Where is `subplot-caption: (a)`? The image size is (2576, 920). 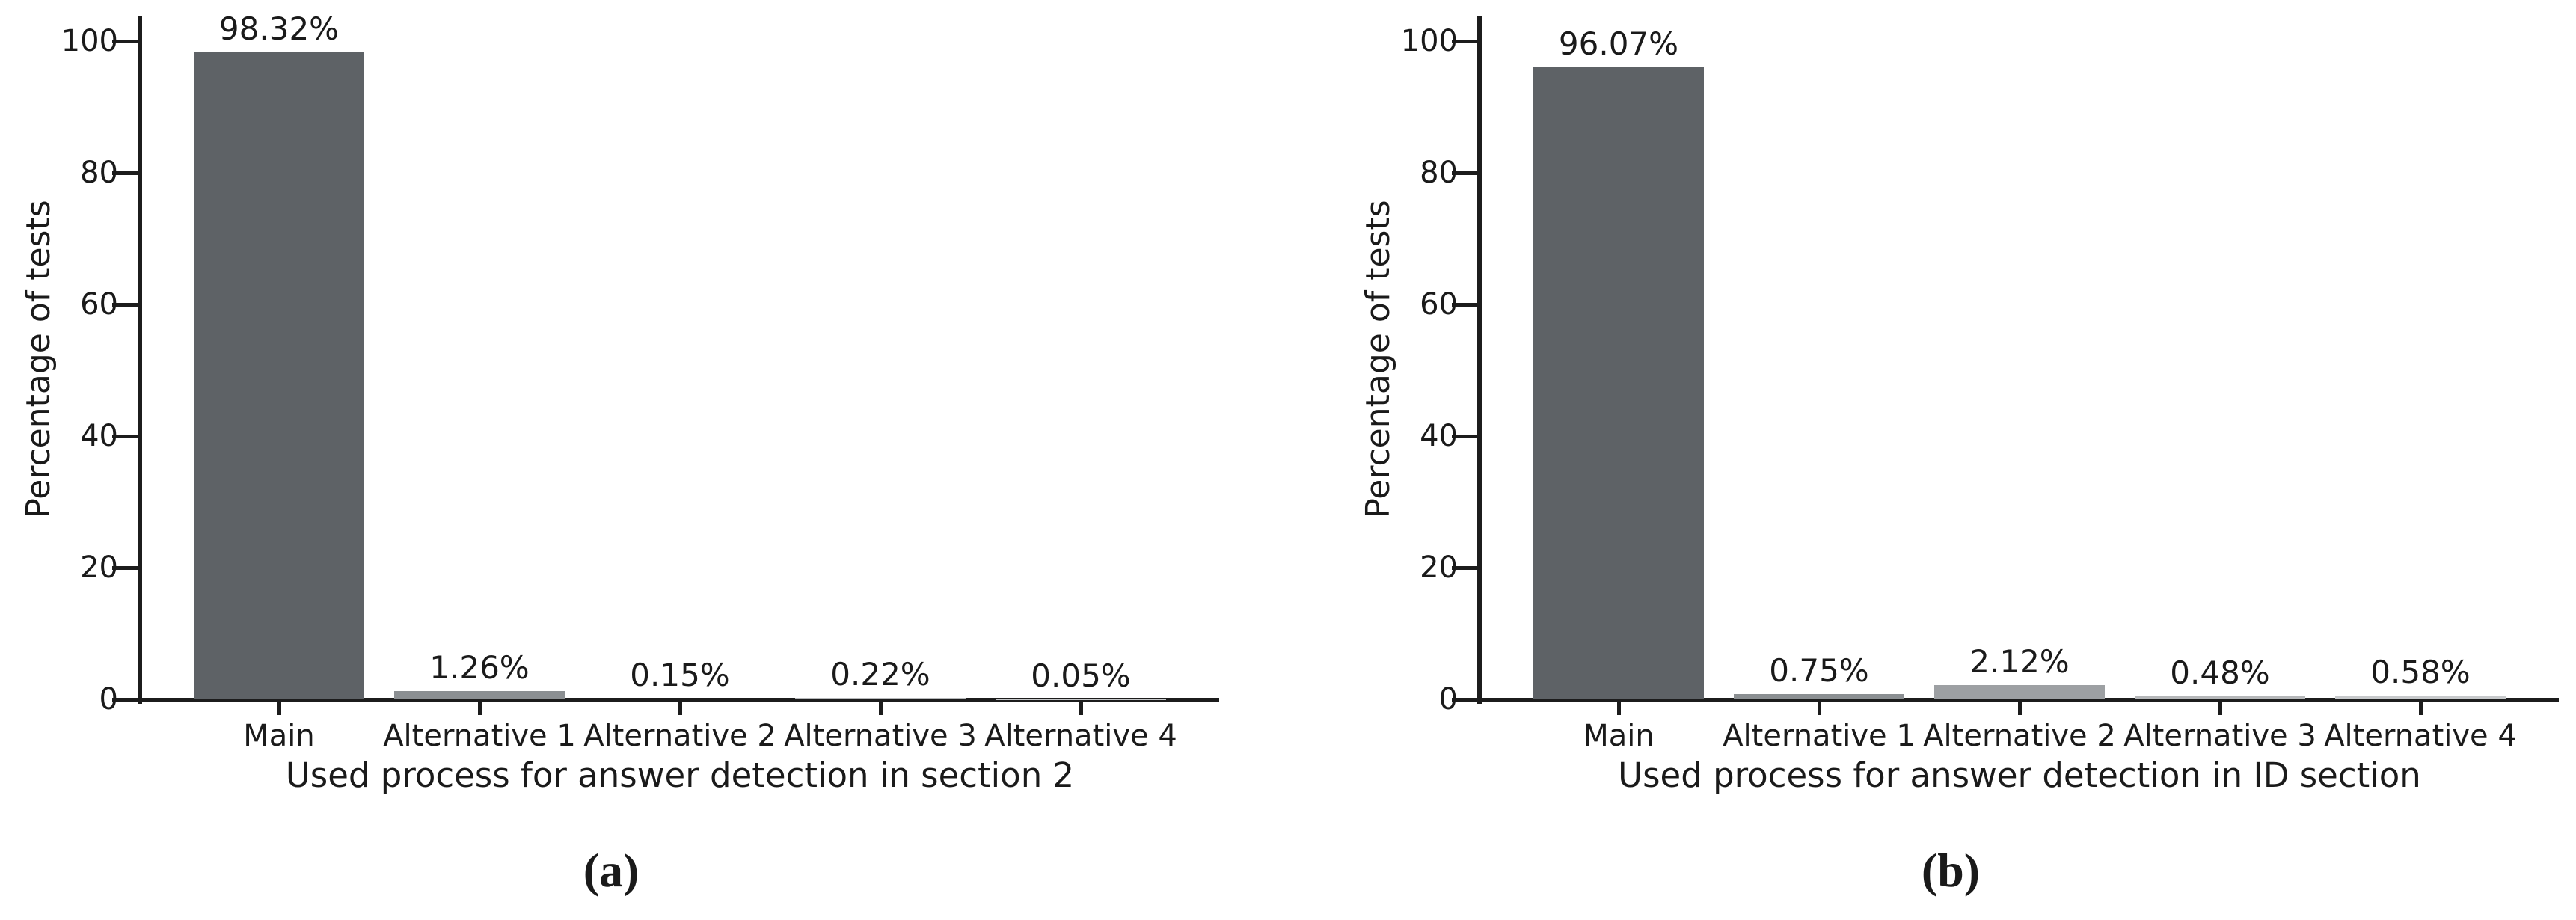 subplot-caption: (a) is located at coordinates (611, 870).